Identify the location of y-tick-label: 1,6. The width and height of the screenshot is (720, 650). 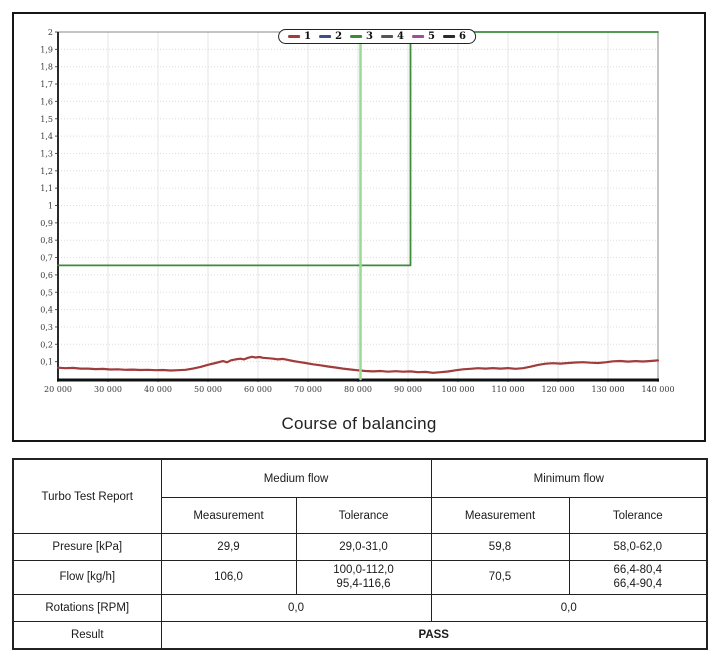
(46, 101).